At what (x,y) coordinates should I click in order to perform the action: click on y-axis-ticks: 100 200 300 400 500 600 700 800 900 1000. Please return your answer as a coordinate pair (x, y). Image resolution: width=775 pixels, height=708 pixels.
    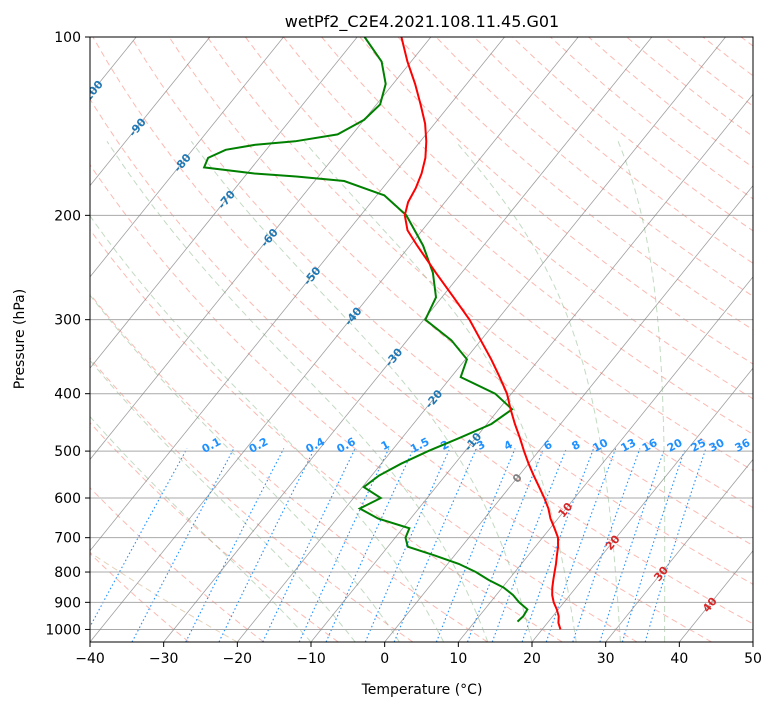
    Looking at the image, I should click on (67, 334).